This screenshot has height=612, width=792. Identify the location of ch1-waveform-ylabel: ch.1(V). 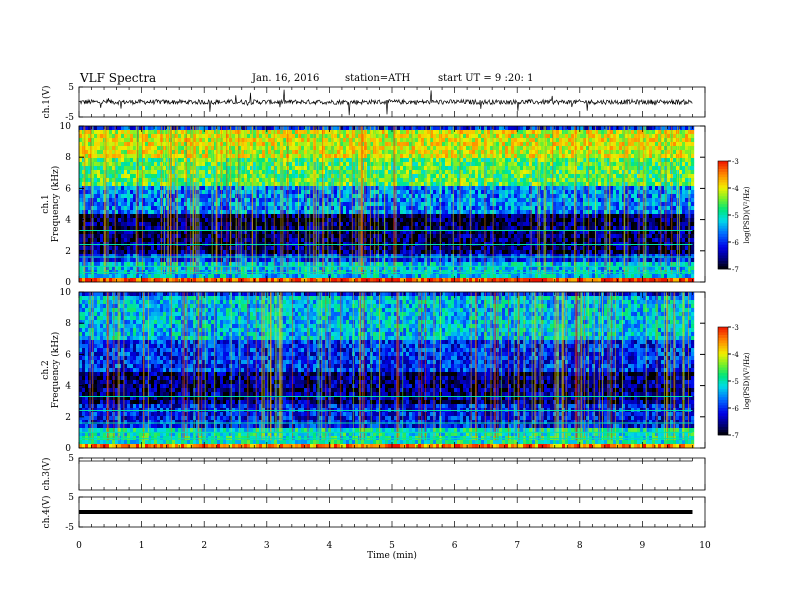
(46, 102).